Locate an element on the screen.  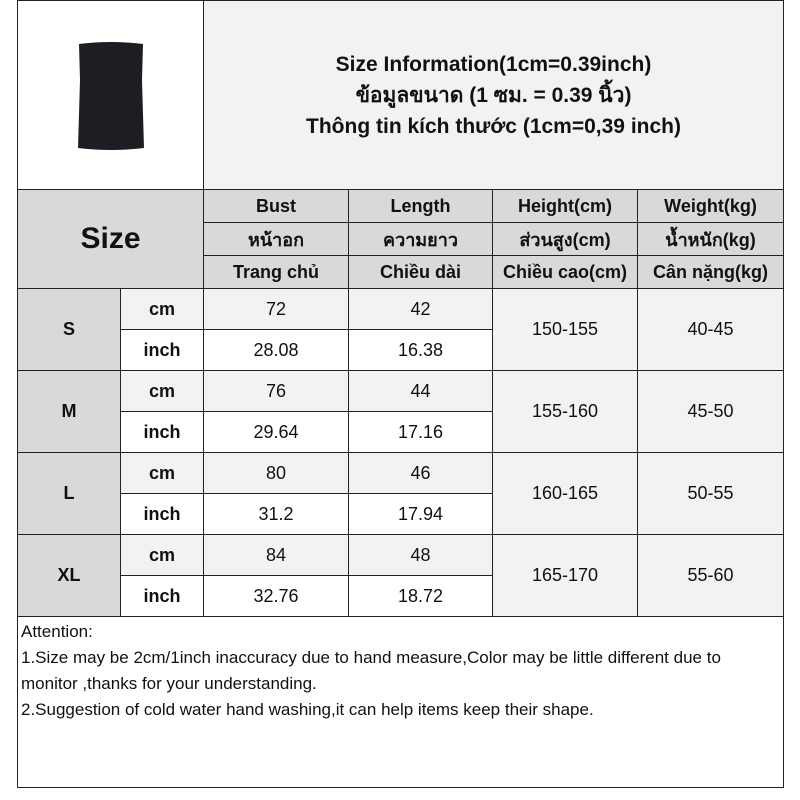
weight-range: 50-55 is located at coordinates (710, 493).